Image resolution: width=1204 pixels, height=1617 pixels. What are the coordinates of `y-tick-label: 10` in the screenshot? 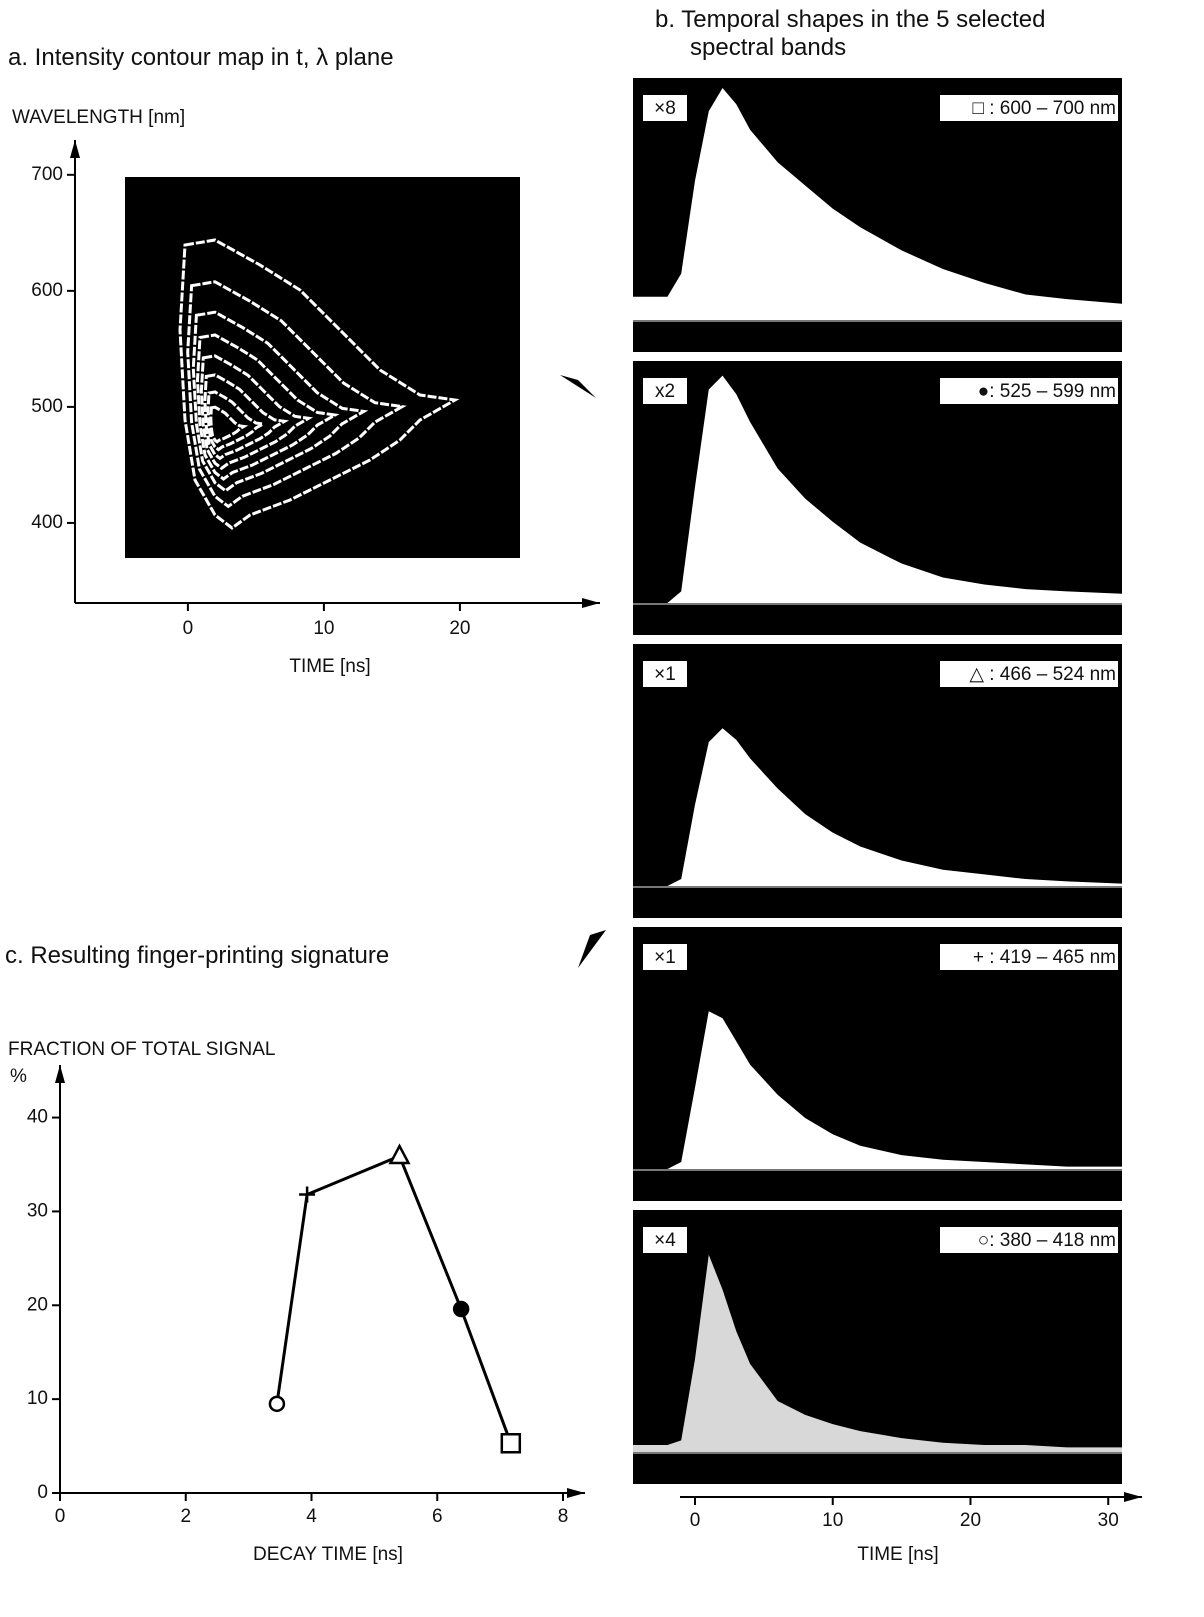 It's located at (37, 1398).